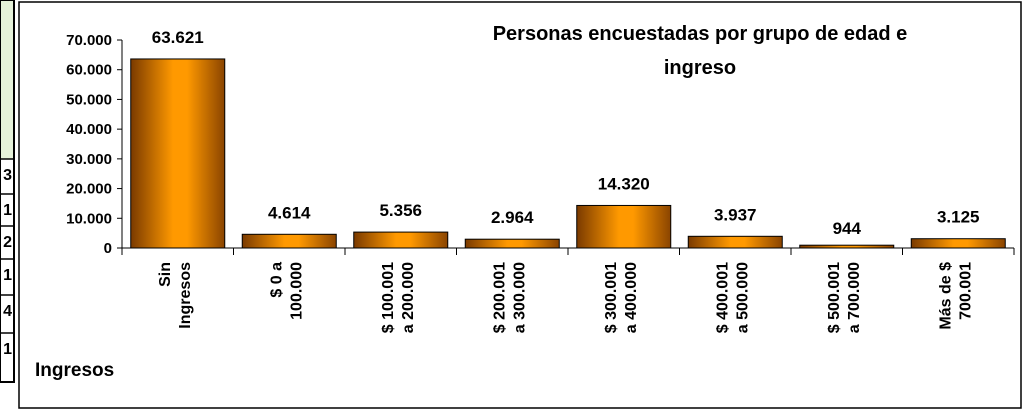 This screenshot has height=413, width=1025. Describe the element at coordinates (847, 228) in the screenshot. I see `value-label: 944` at that location.